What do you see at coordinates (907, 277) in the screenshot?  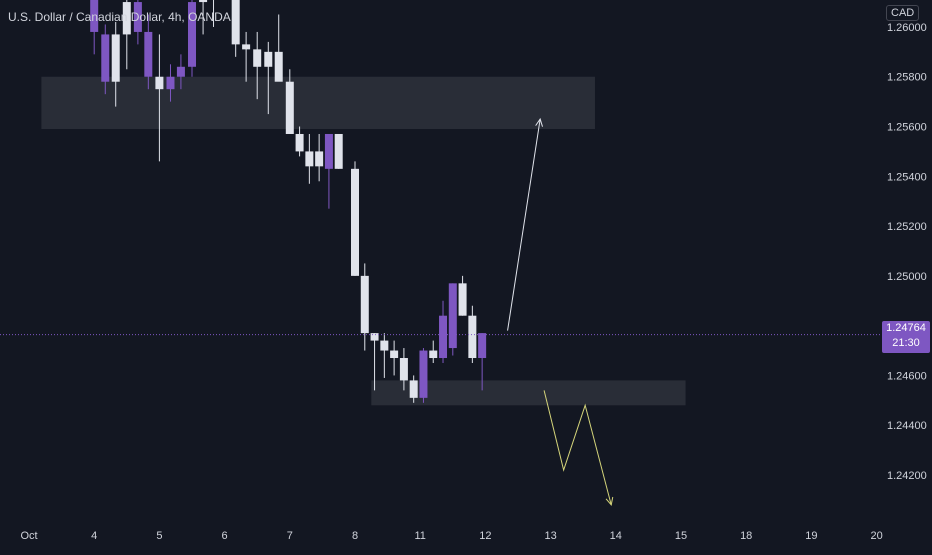 I see `price-tick-label: 1.25000` at bounding box center [907, 277].